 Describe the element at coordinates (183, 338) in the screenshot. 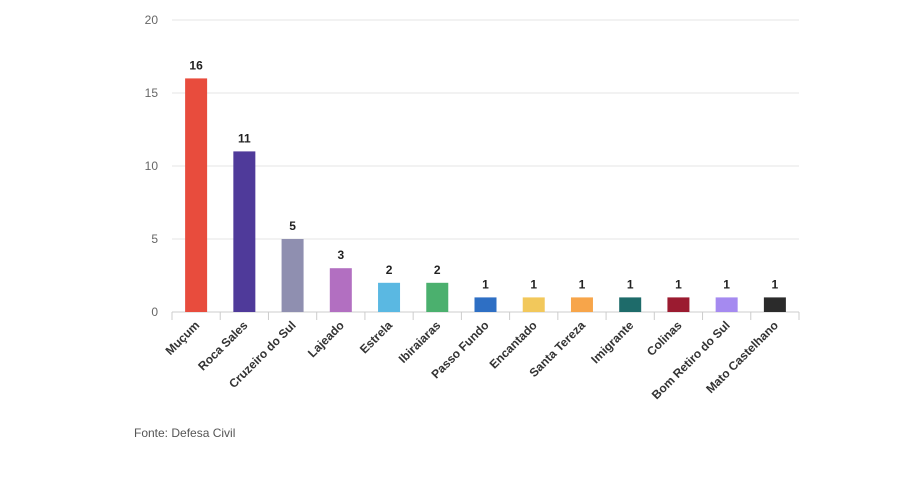

I see `x-category-label: Muçum` at that location.